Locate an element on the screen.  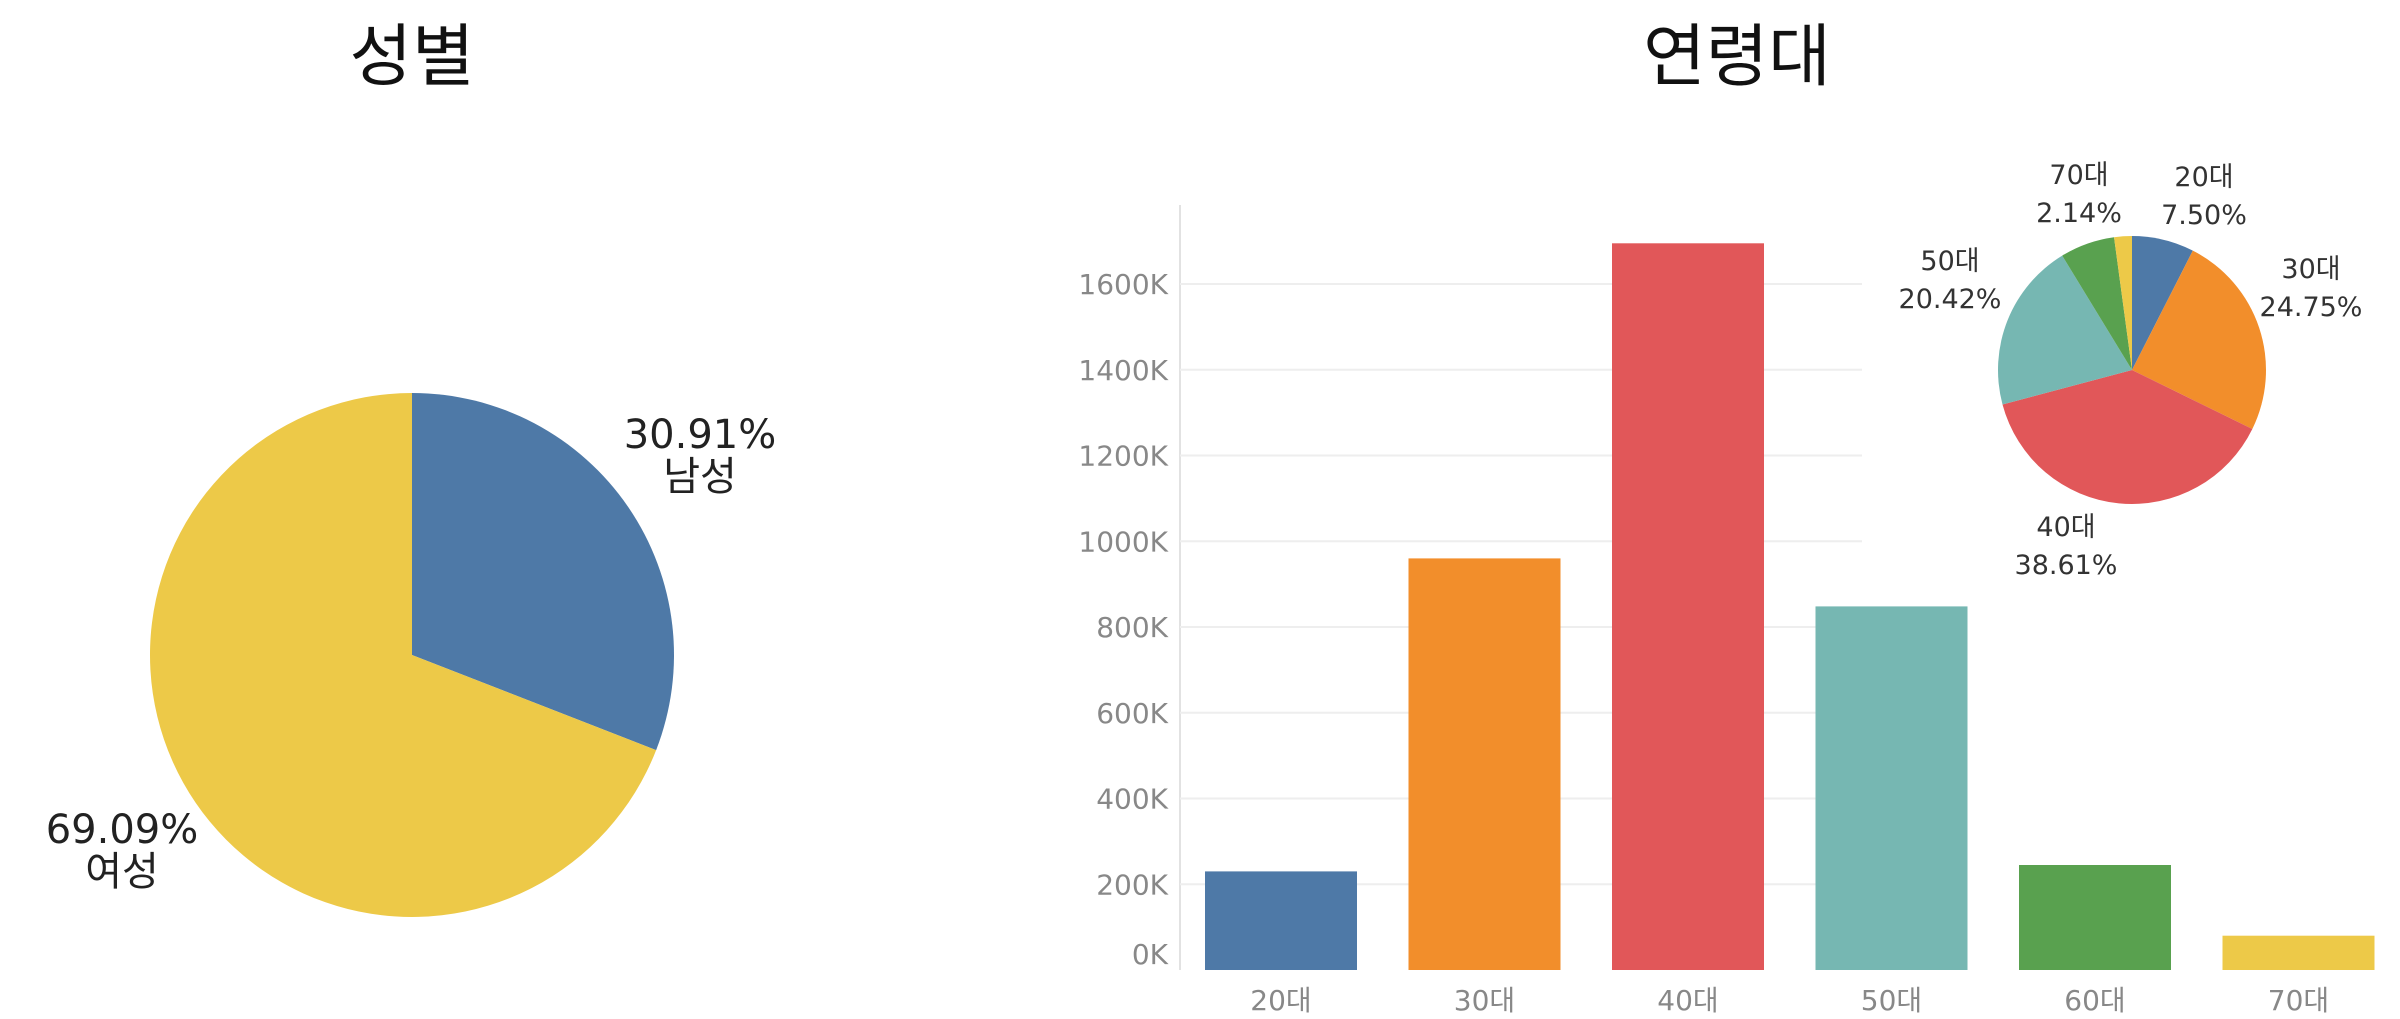
gender-slice-female is located at coordinates (403, 655).